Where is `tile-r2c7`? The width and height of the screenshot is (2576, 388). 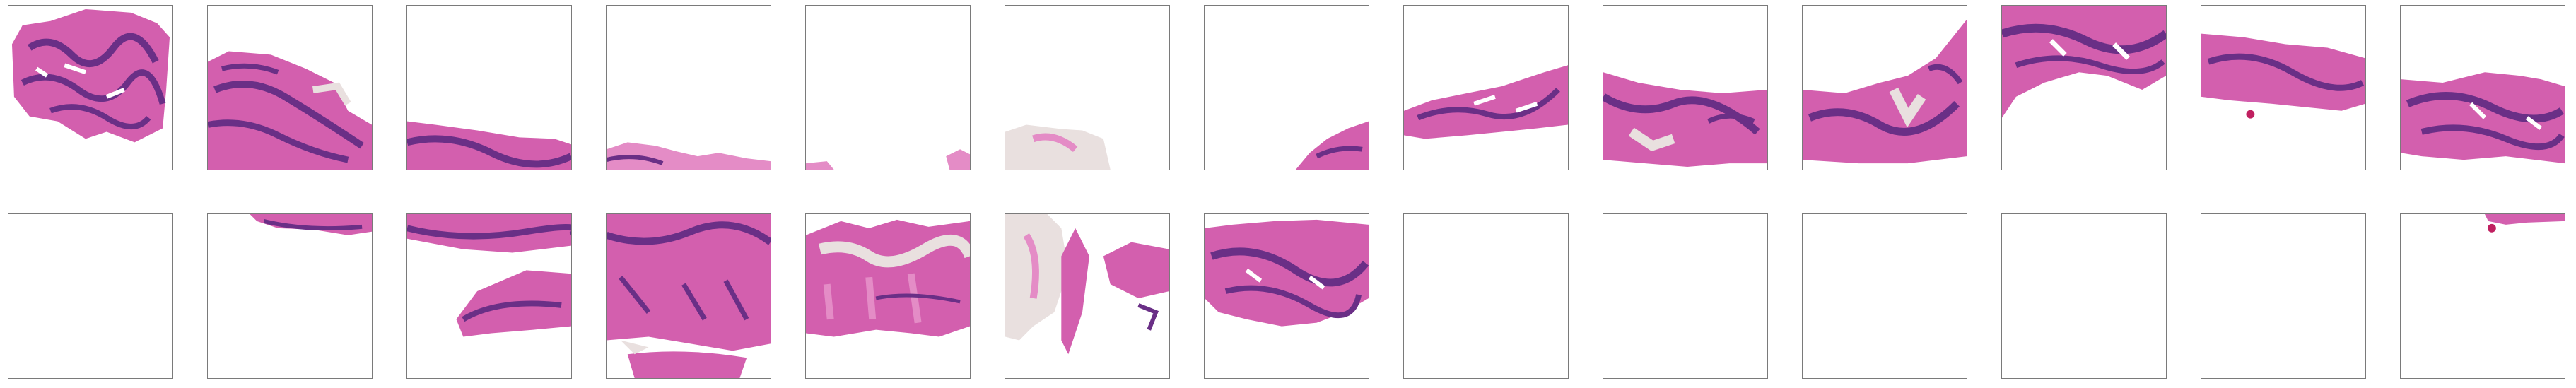 tile-r2c7 is located at coordinates (1287, 296).